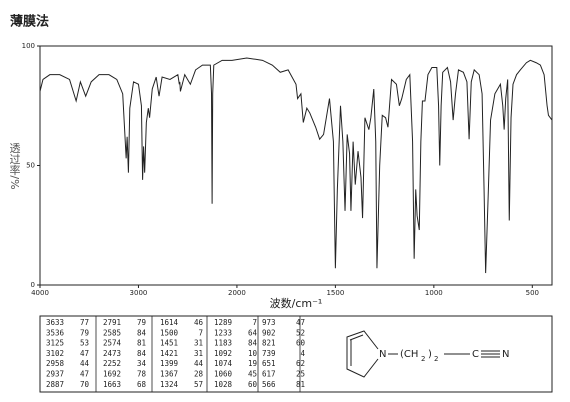 The height and width of the screenshot is (402, 570). I want to click on wavenumber: 821, so click(269, 343).